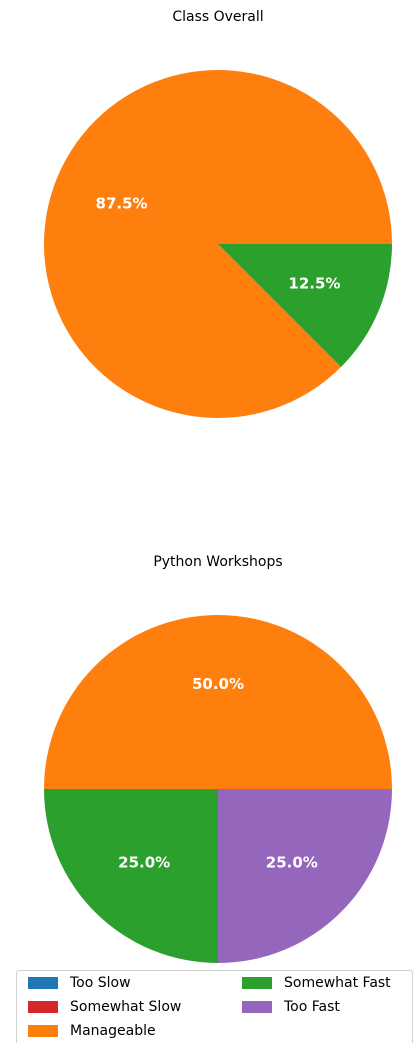  Describe the element at coordinates (113, 1031) in the screenshot. I see `legend-label: Manageable` at that location.